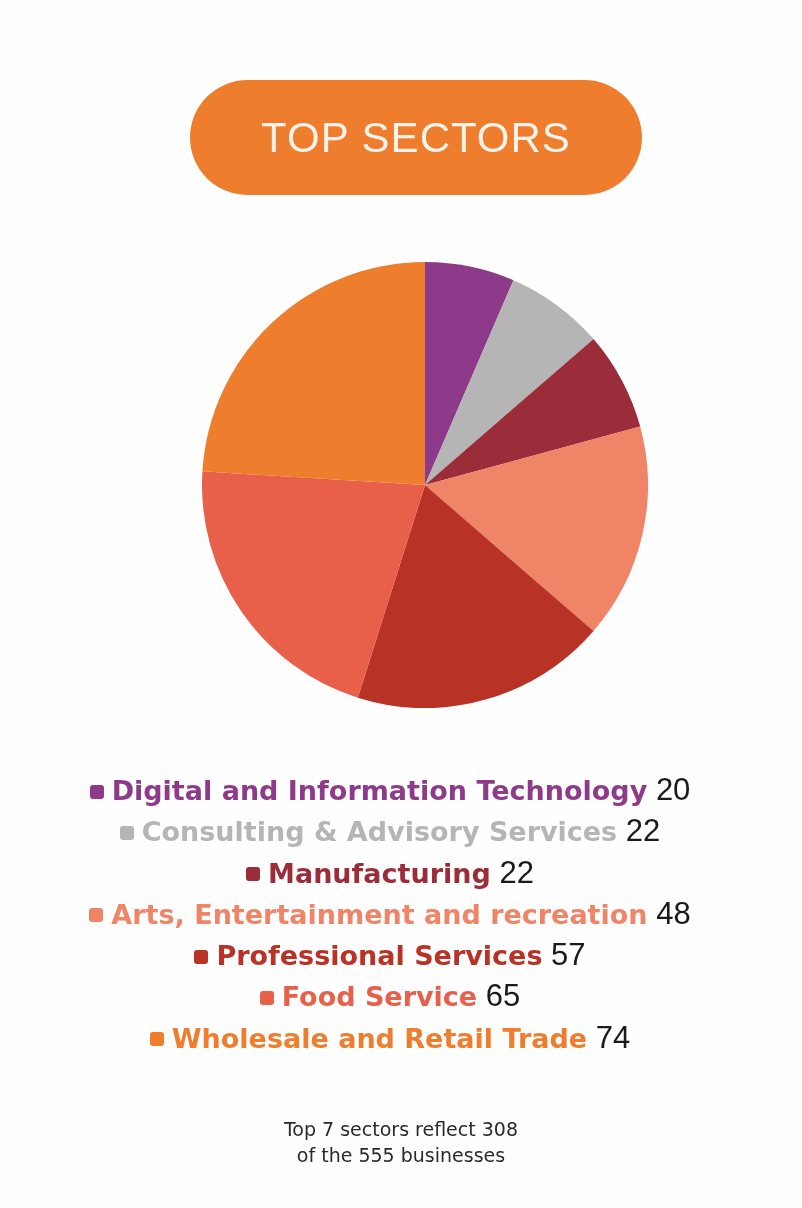  Describe the element at coordinates (568, 955) in the screenshot. I see `data-label: 57` at that location.